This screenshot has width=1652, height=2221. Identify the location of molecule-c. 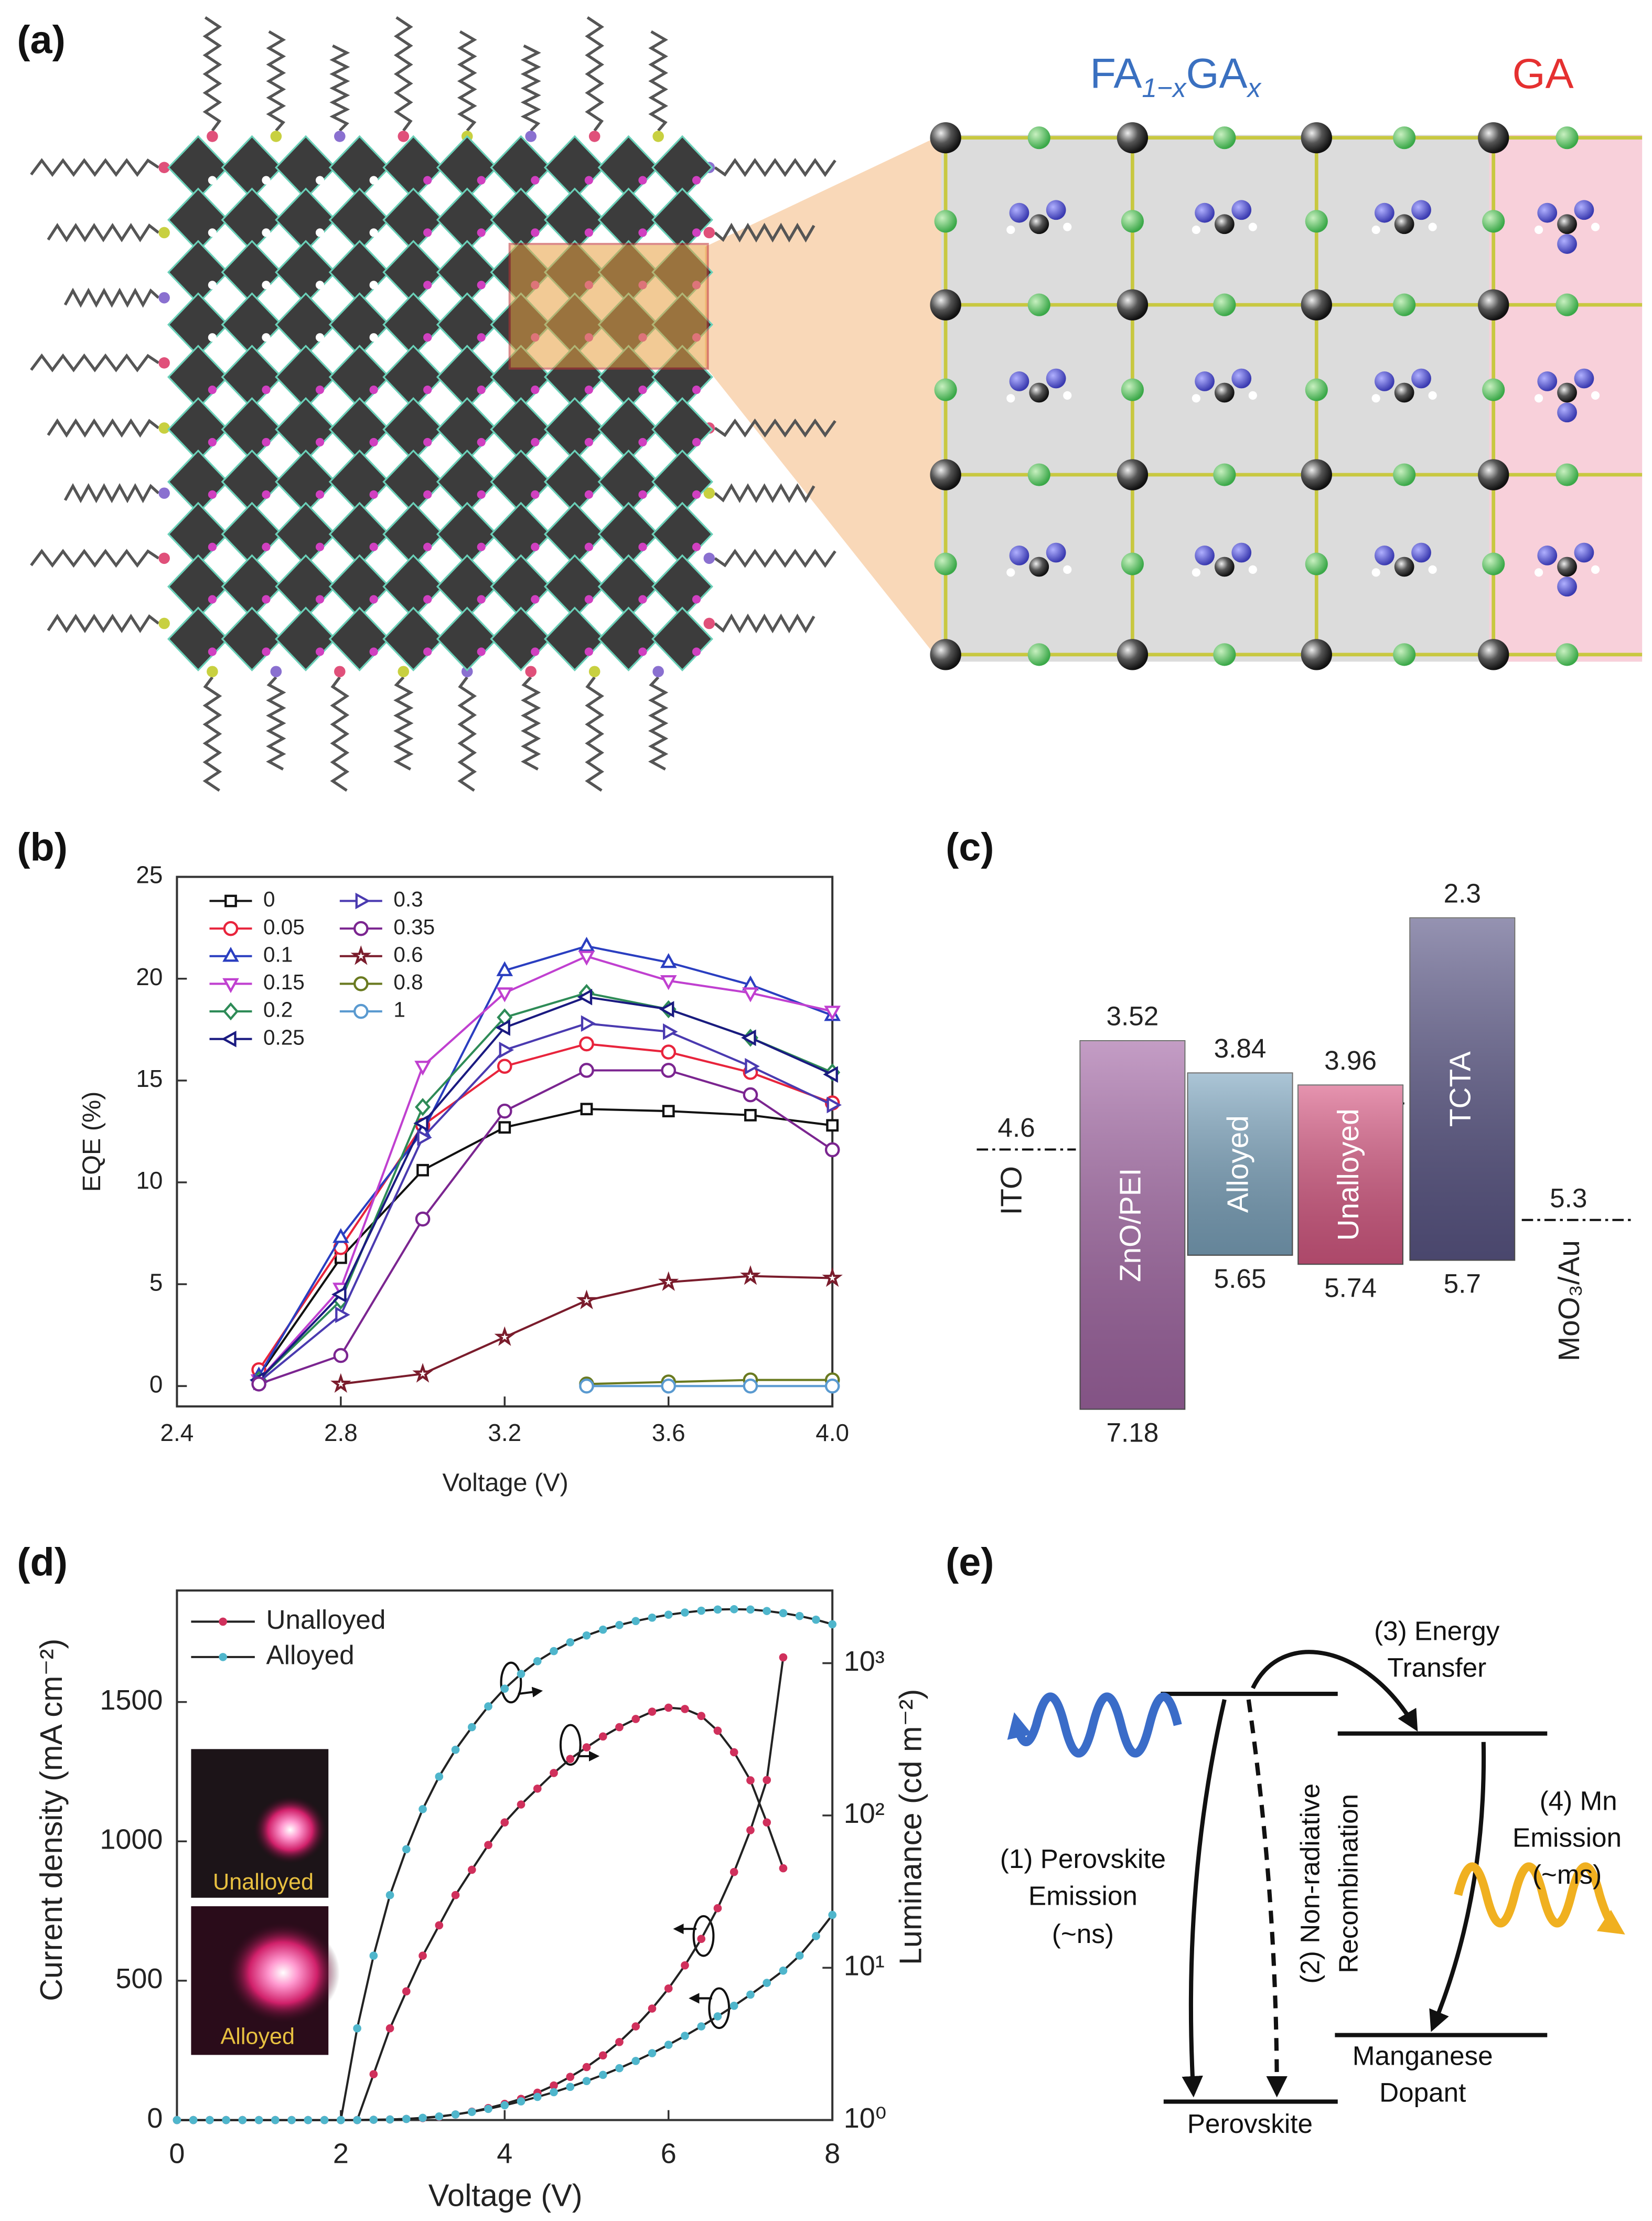
(1225, 393).